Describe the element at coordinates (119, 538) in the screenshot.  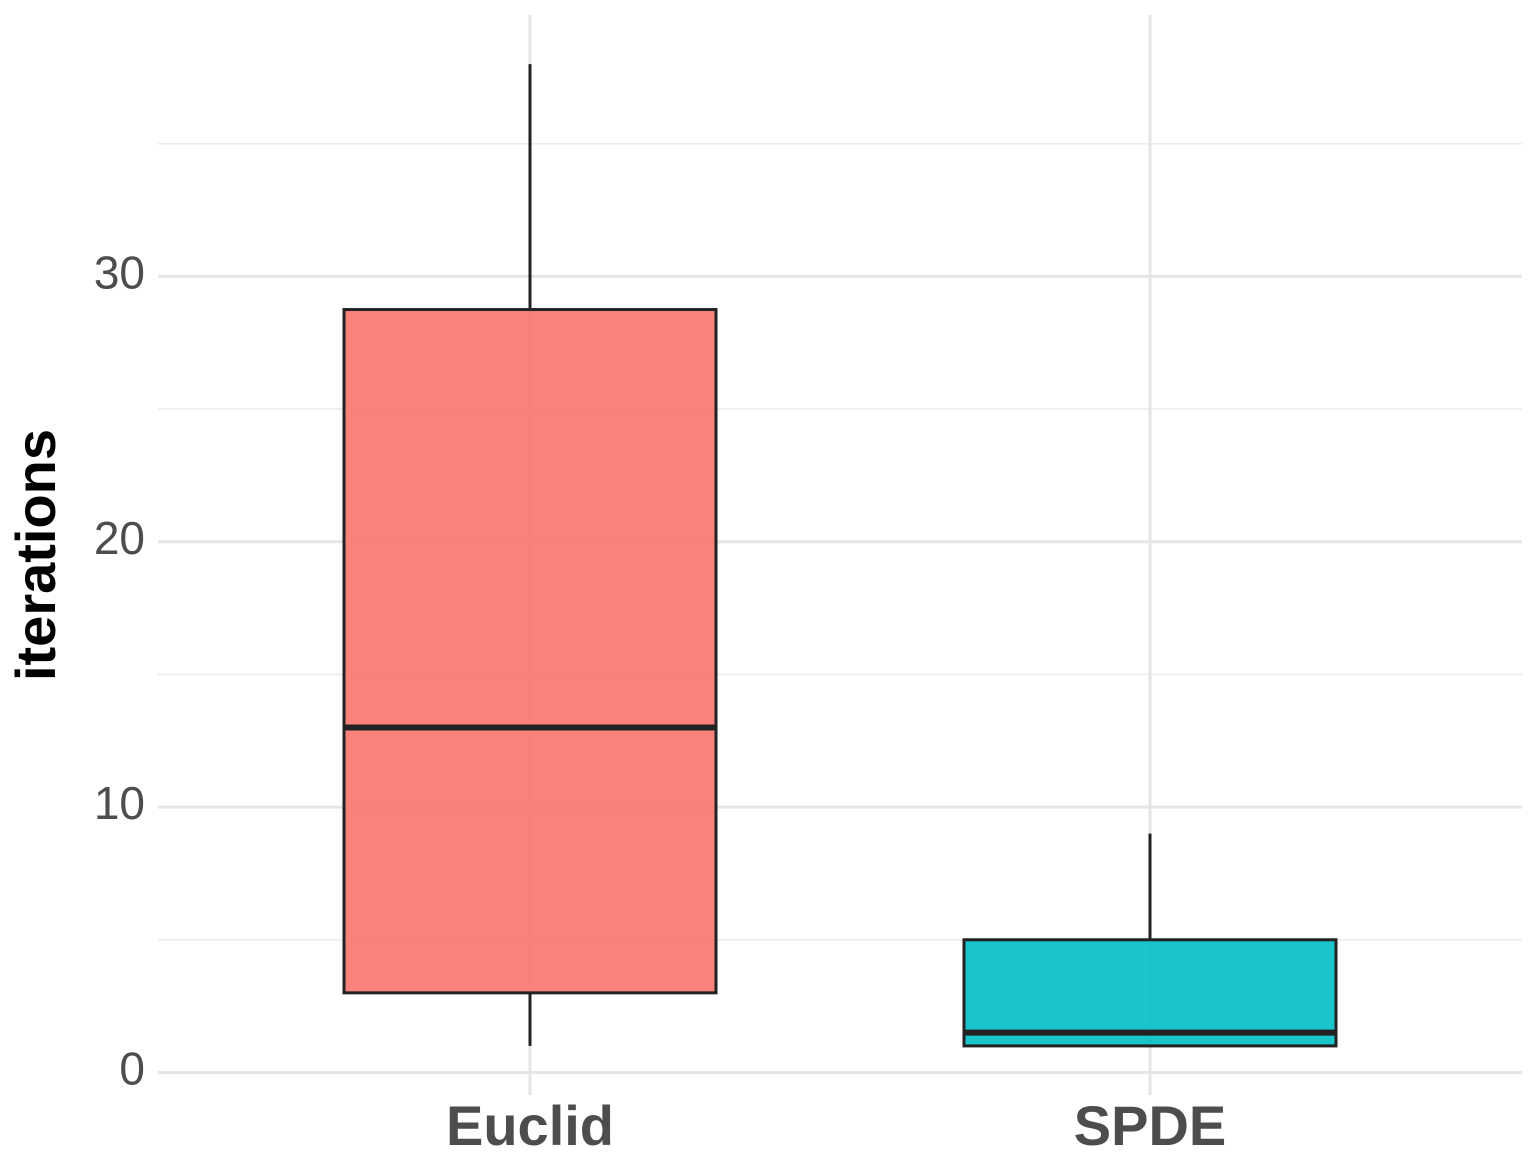
I see `y-tick-label: 20` at that location.